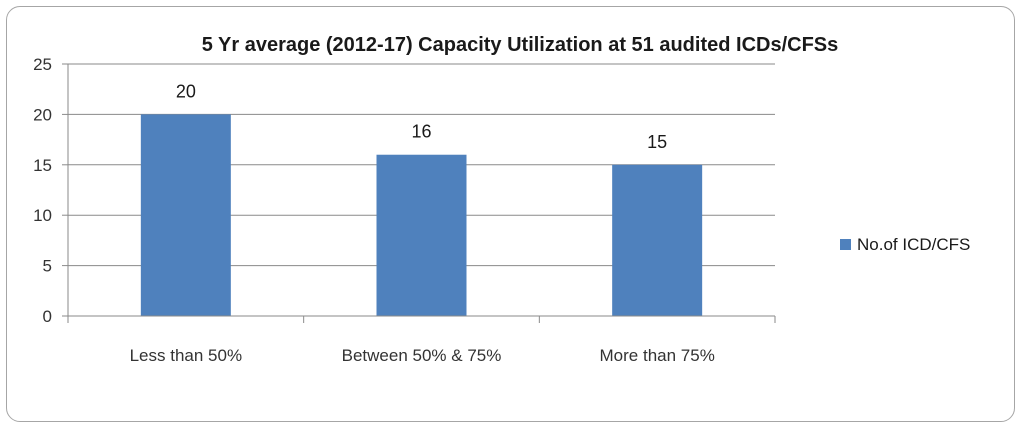  What do you see at coordinates (186, 355) in the screenshot?
I see `x-tick-label: Less than 50%` at bounding box center [186, 355].